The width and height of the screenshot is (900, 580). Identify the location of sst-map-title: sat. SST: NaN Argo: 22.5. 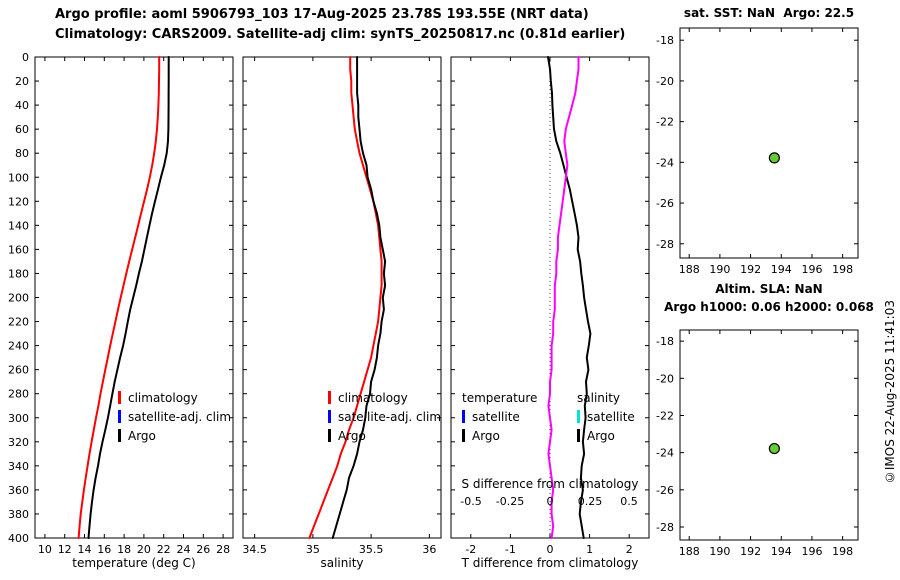
(769, 13).